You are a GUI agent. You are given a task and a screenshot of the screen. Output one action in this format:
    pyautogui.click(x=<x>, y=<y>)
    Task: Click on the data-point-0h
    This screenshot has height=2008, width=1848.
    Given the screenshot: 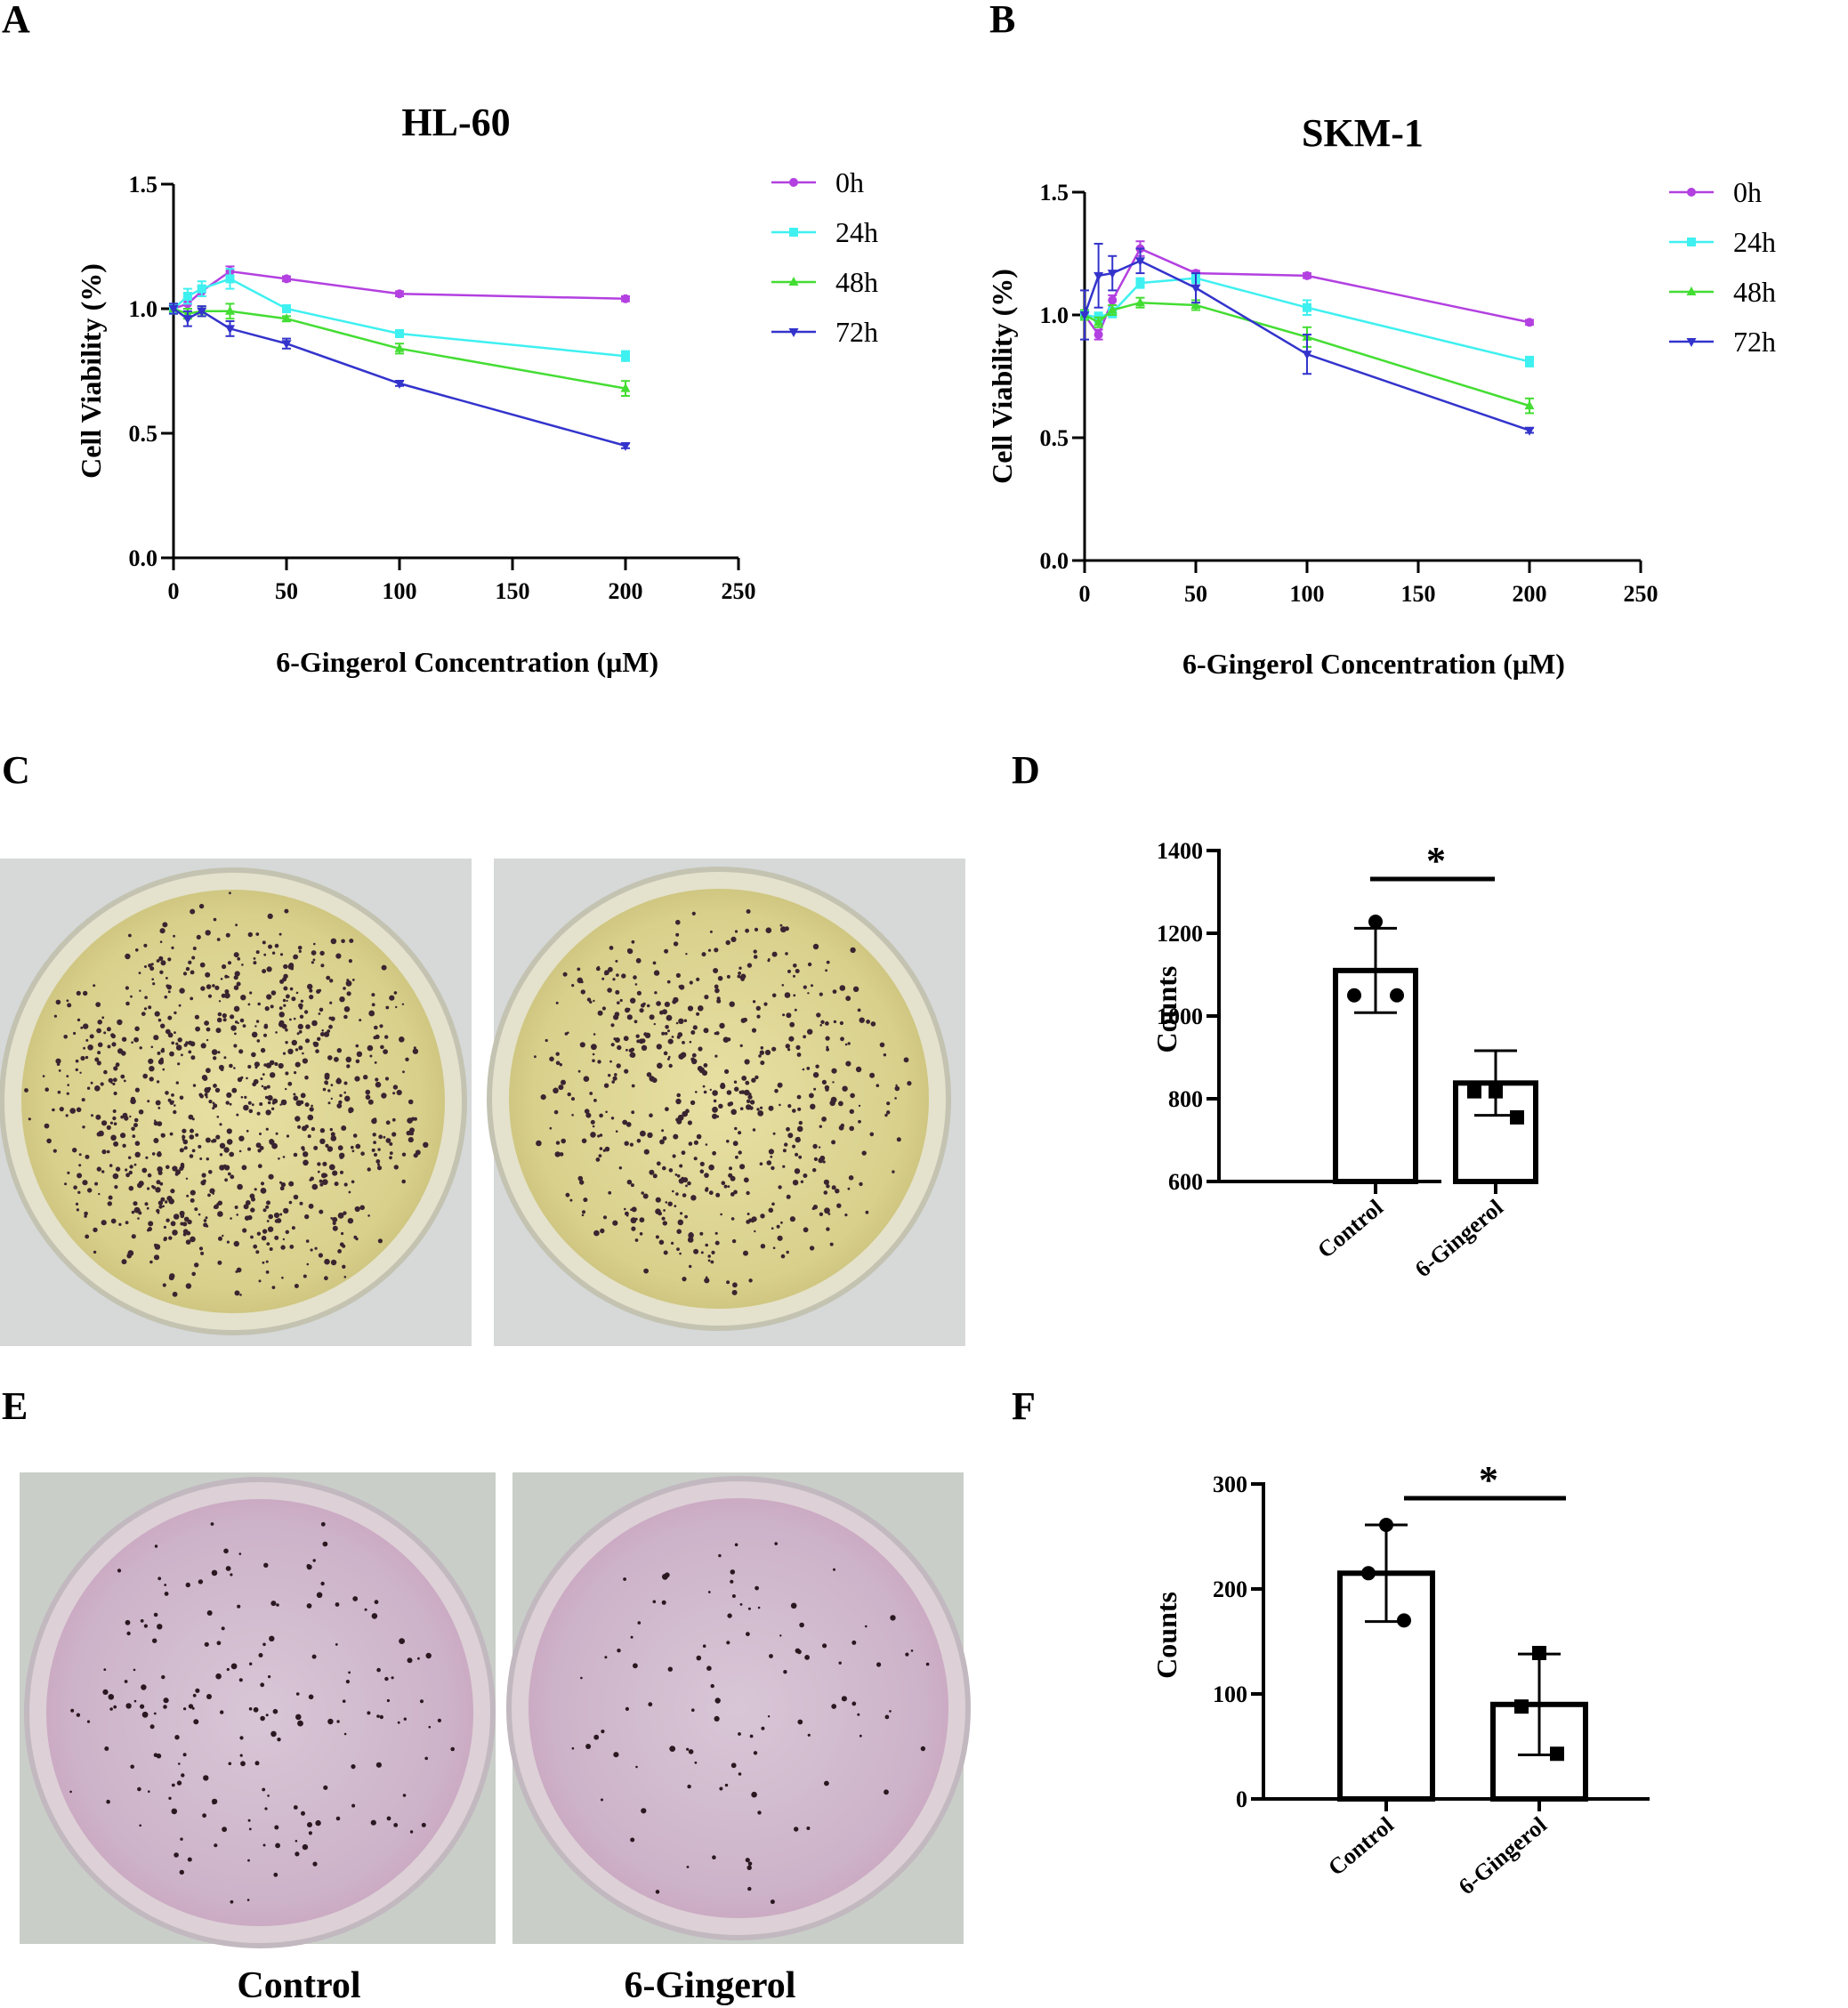 What is the action you would take?
    pyautogui.click(x=1098, y=335)
    